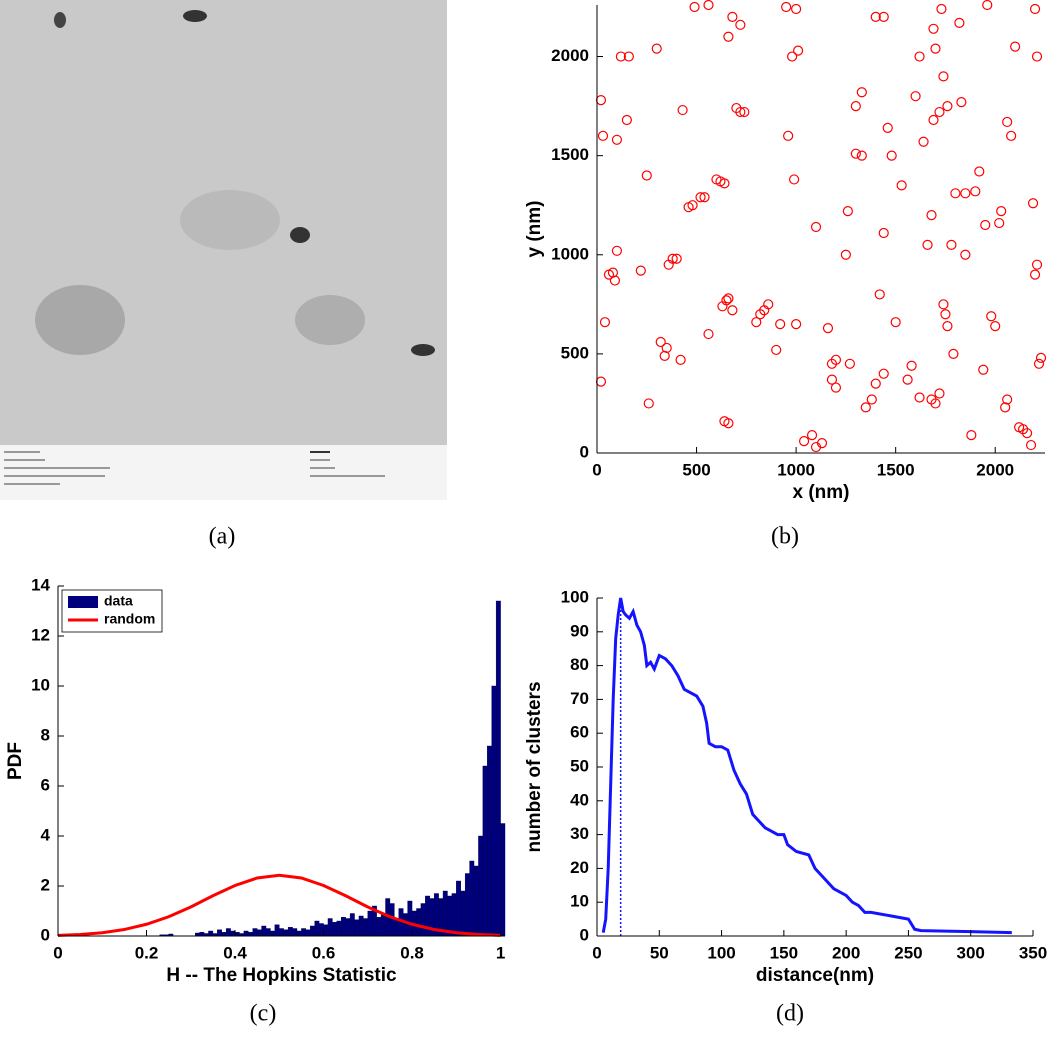 The width and height of the screenshot is (1050, 1037). I want to click on y-tick-label: 30, so click(579, 833).